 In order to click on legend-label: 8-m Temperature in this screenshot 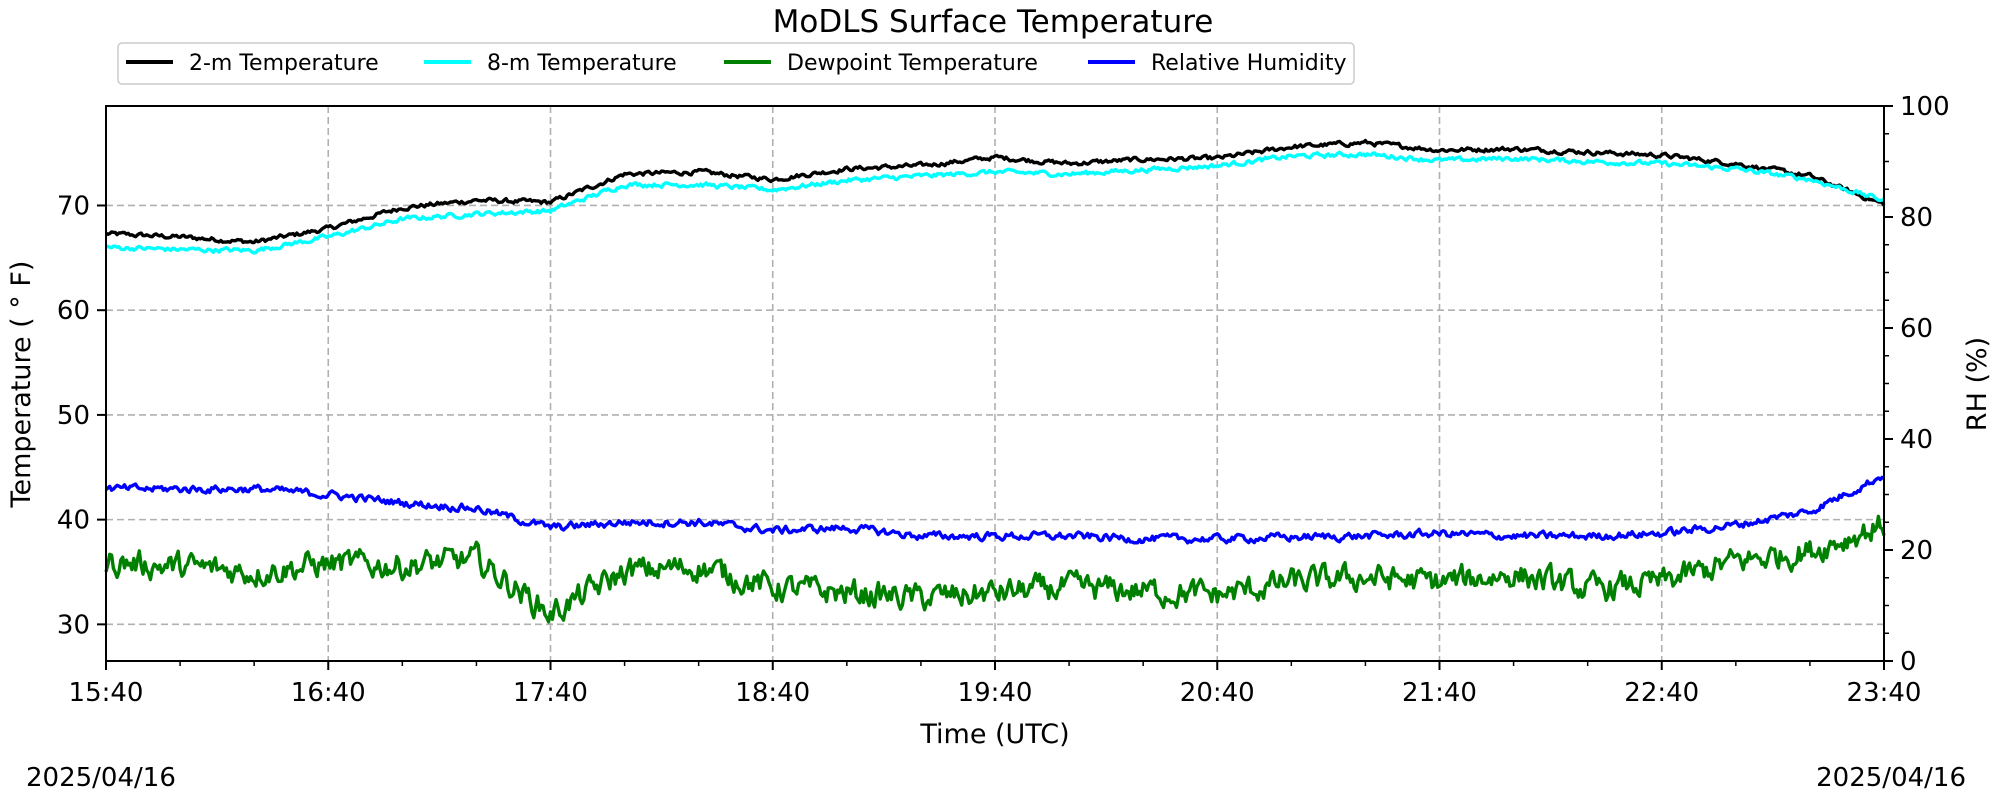, I will do `click(582, 63)`.